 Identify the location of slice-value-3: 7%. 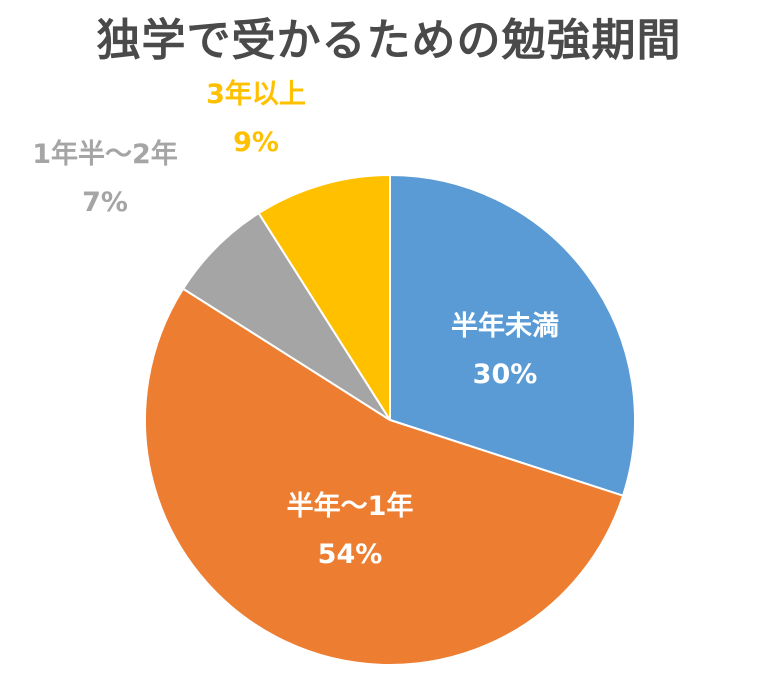
(105, 202).